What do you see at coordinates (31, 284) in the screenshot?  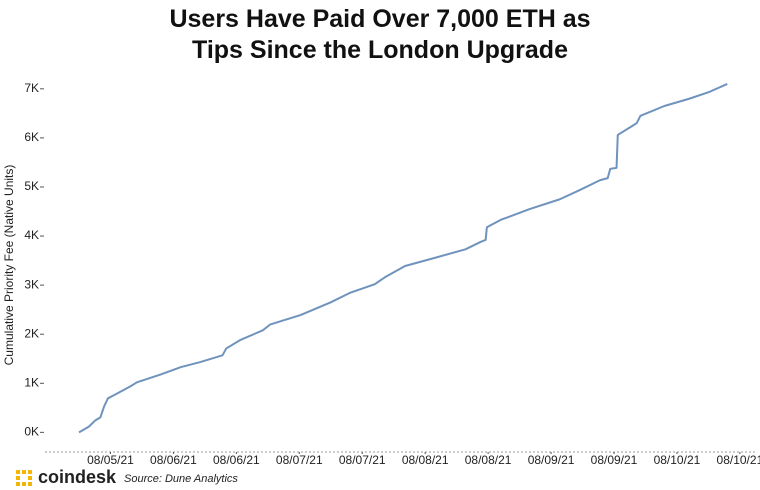 I see `y-tick-label: 3K` at bounding box center [31, 284].